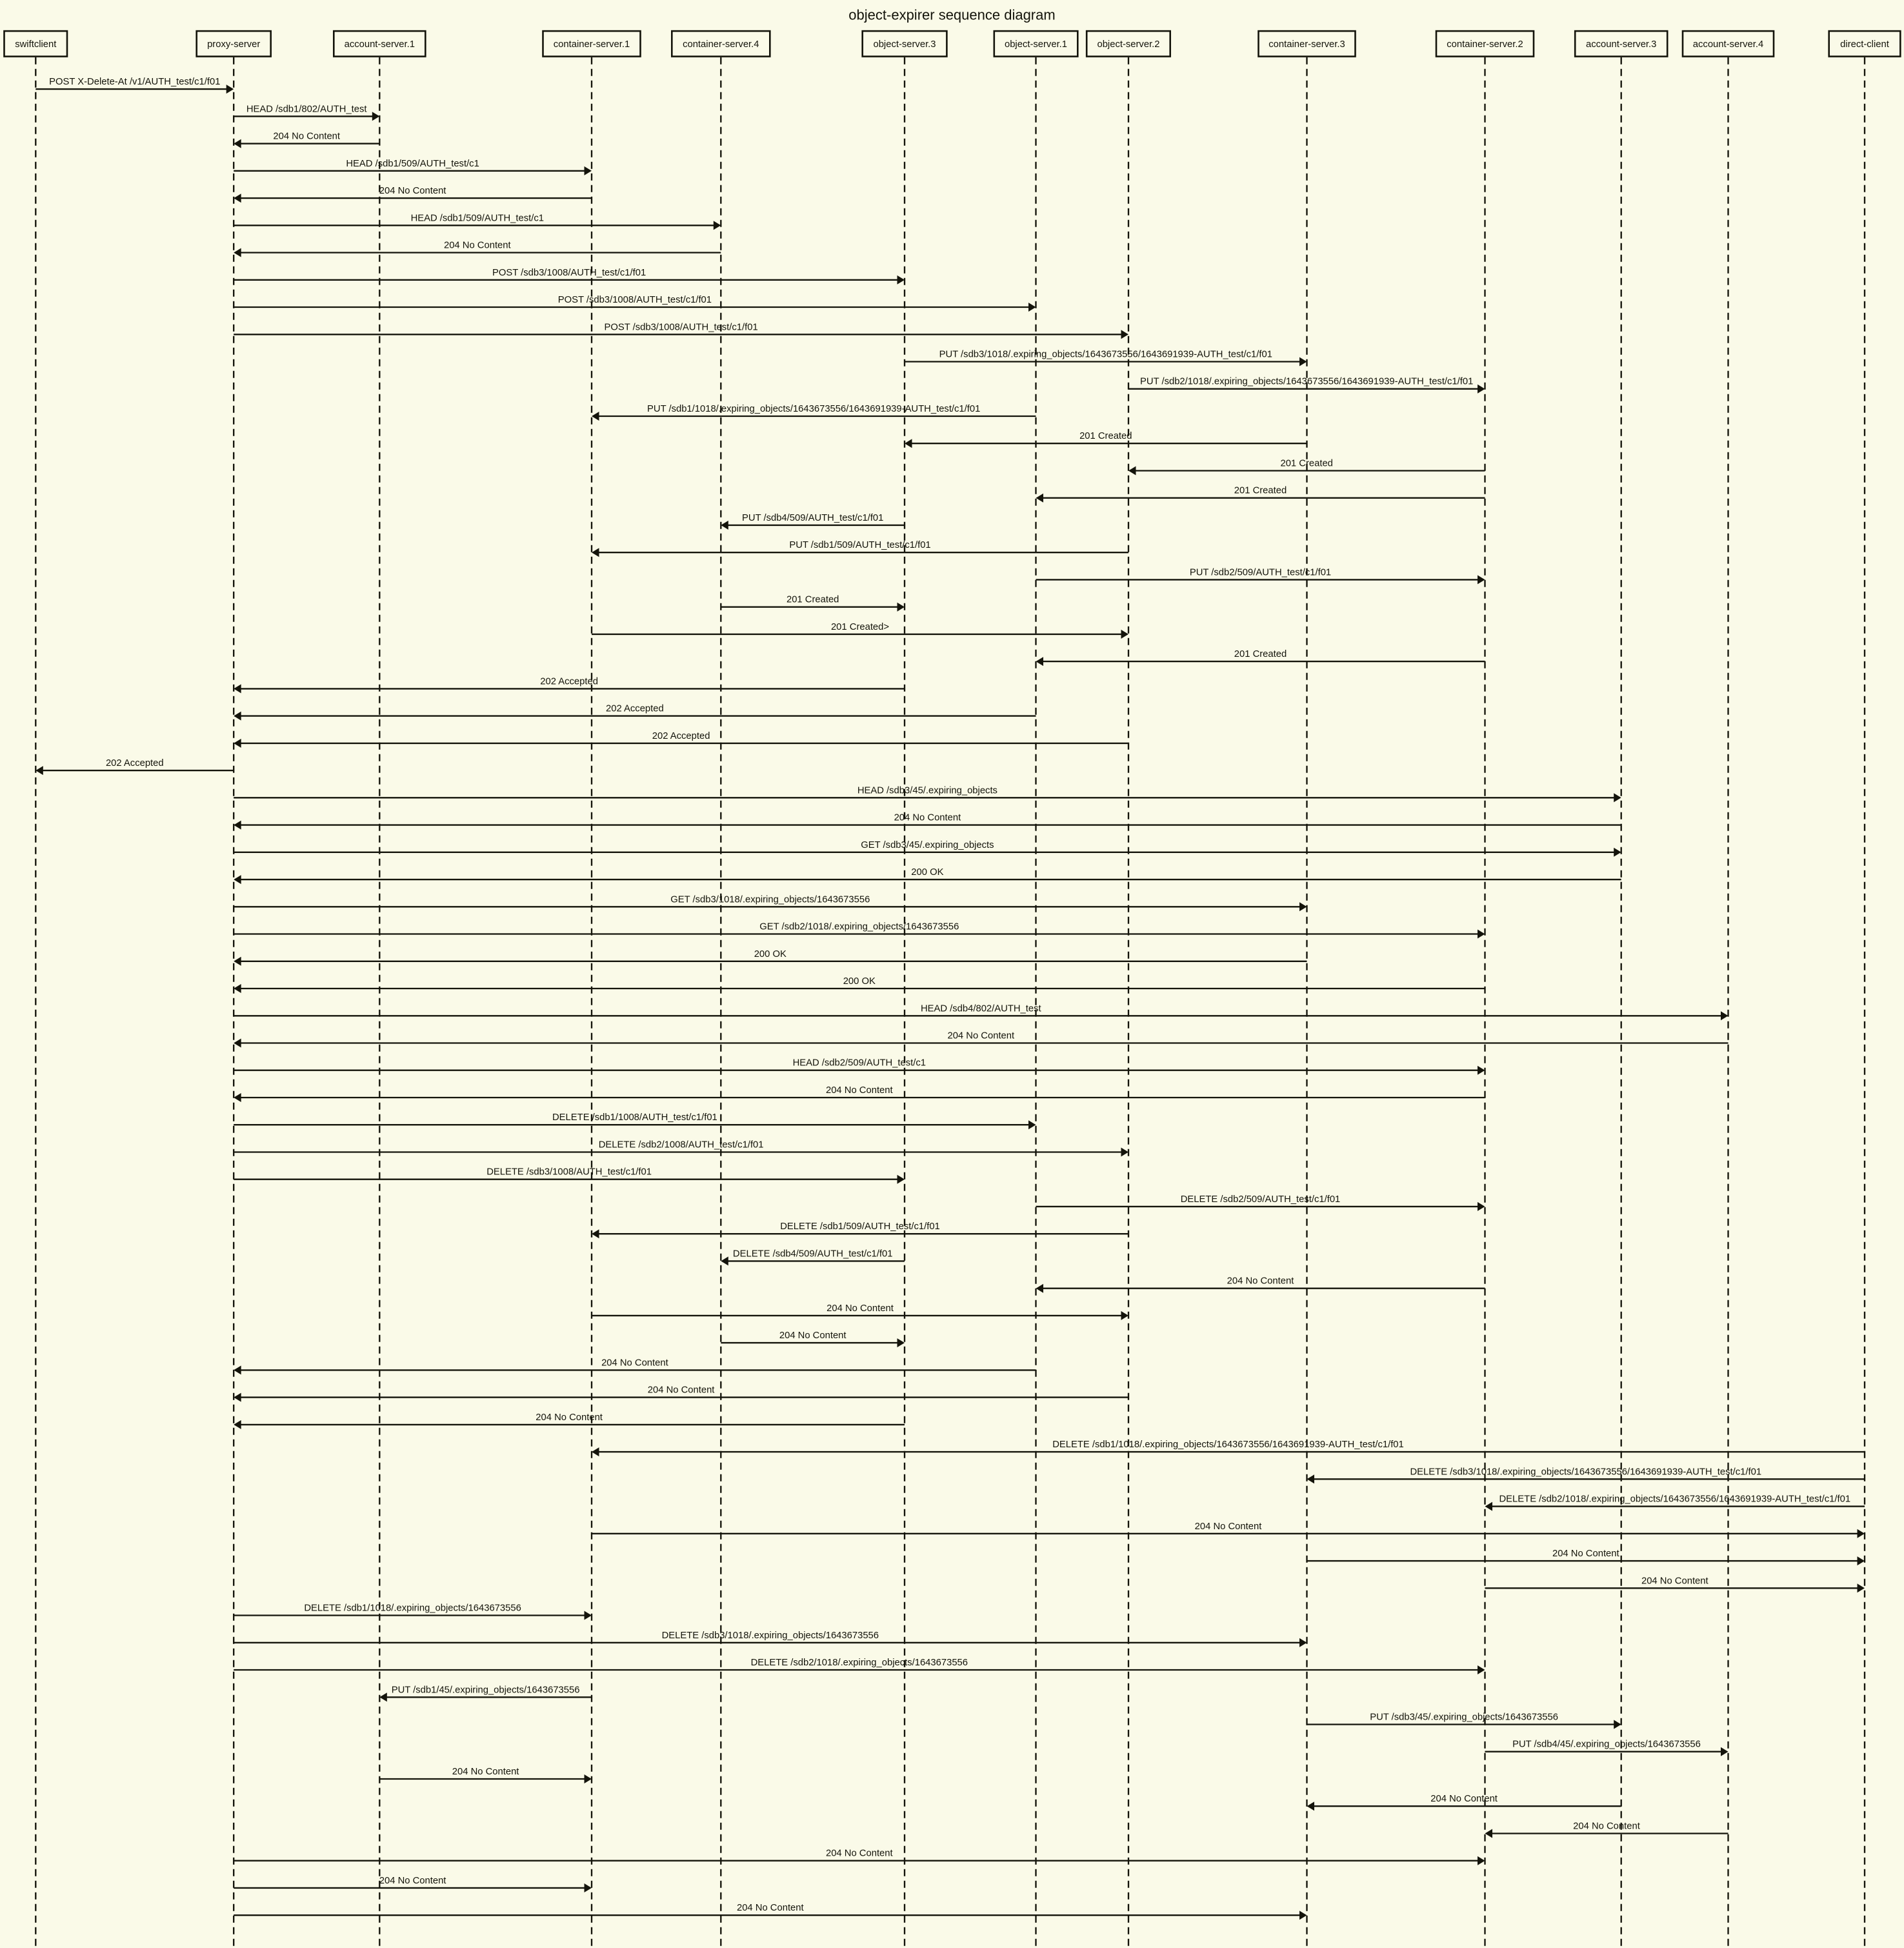 This screenshot has width=1904, height=1948. I want to click on svg-text: account-server.1, so click(380, 44).